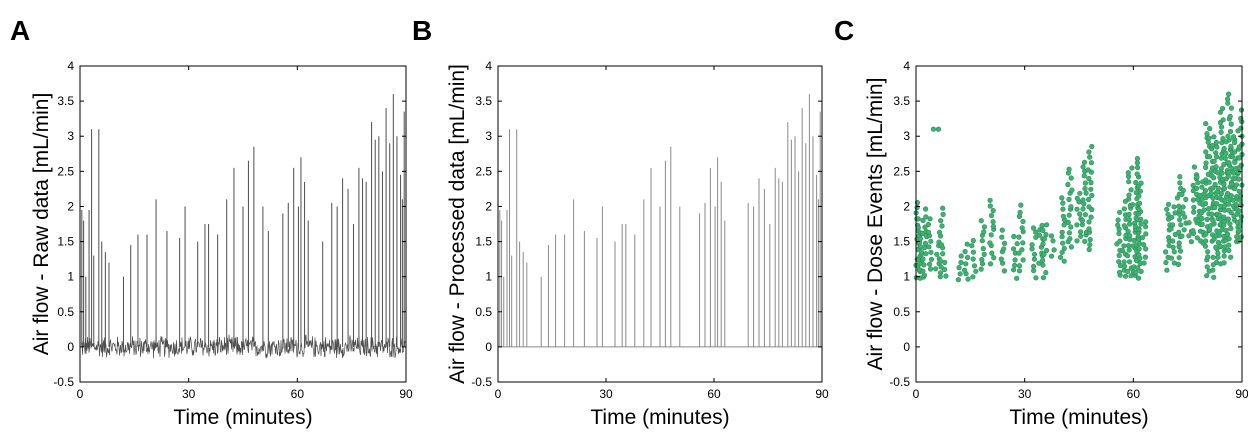 The height and width of the screenshot is (437, 1248). Describe the element at coordinates (844, 30) in the screenshot. I see `panel-letter: C` at that location.